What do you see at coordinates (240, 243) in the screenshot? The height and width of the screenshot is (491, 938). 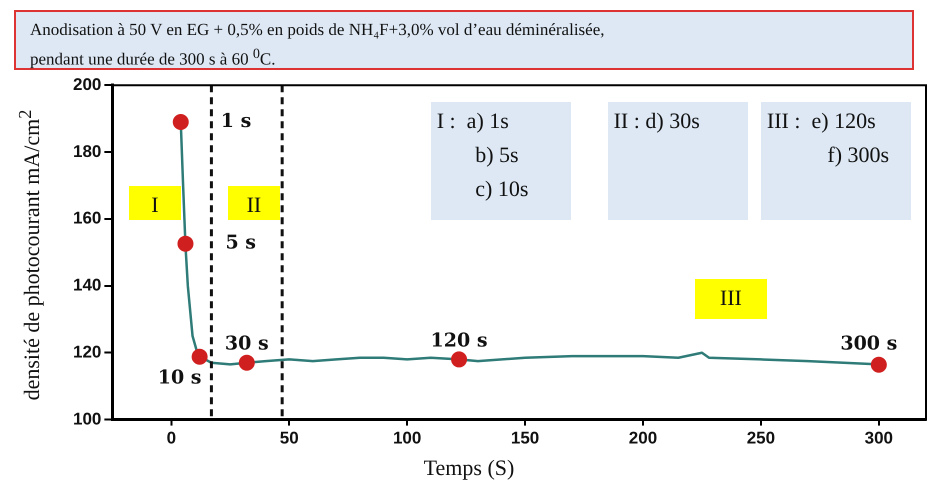 I see `annotation: 5 s` at bounding box center [240, 243].